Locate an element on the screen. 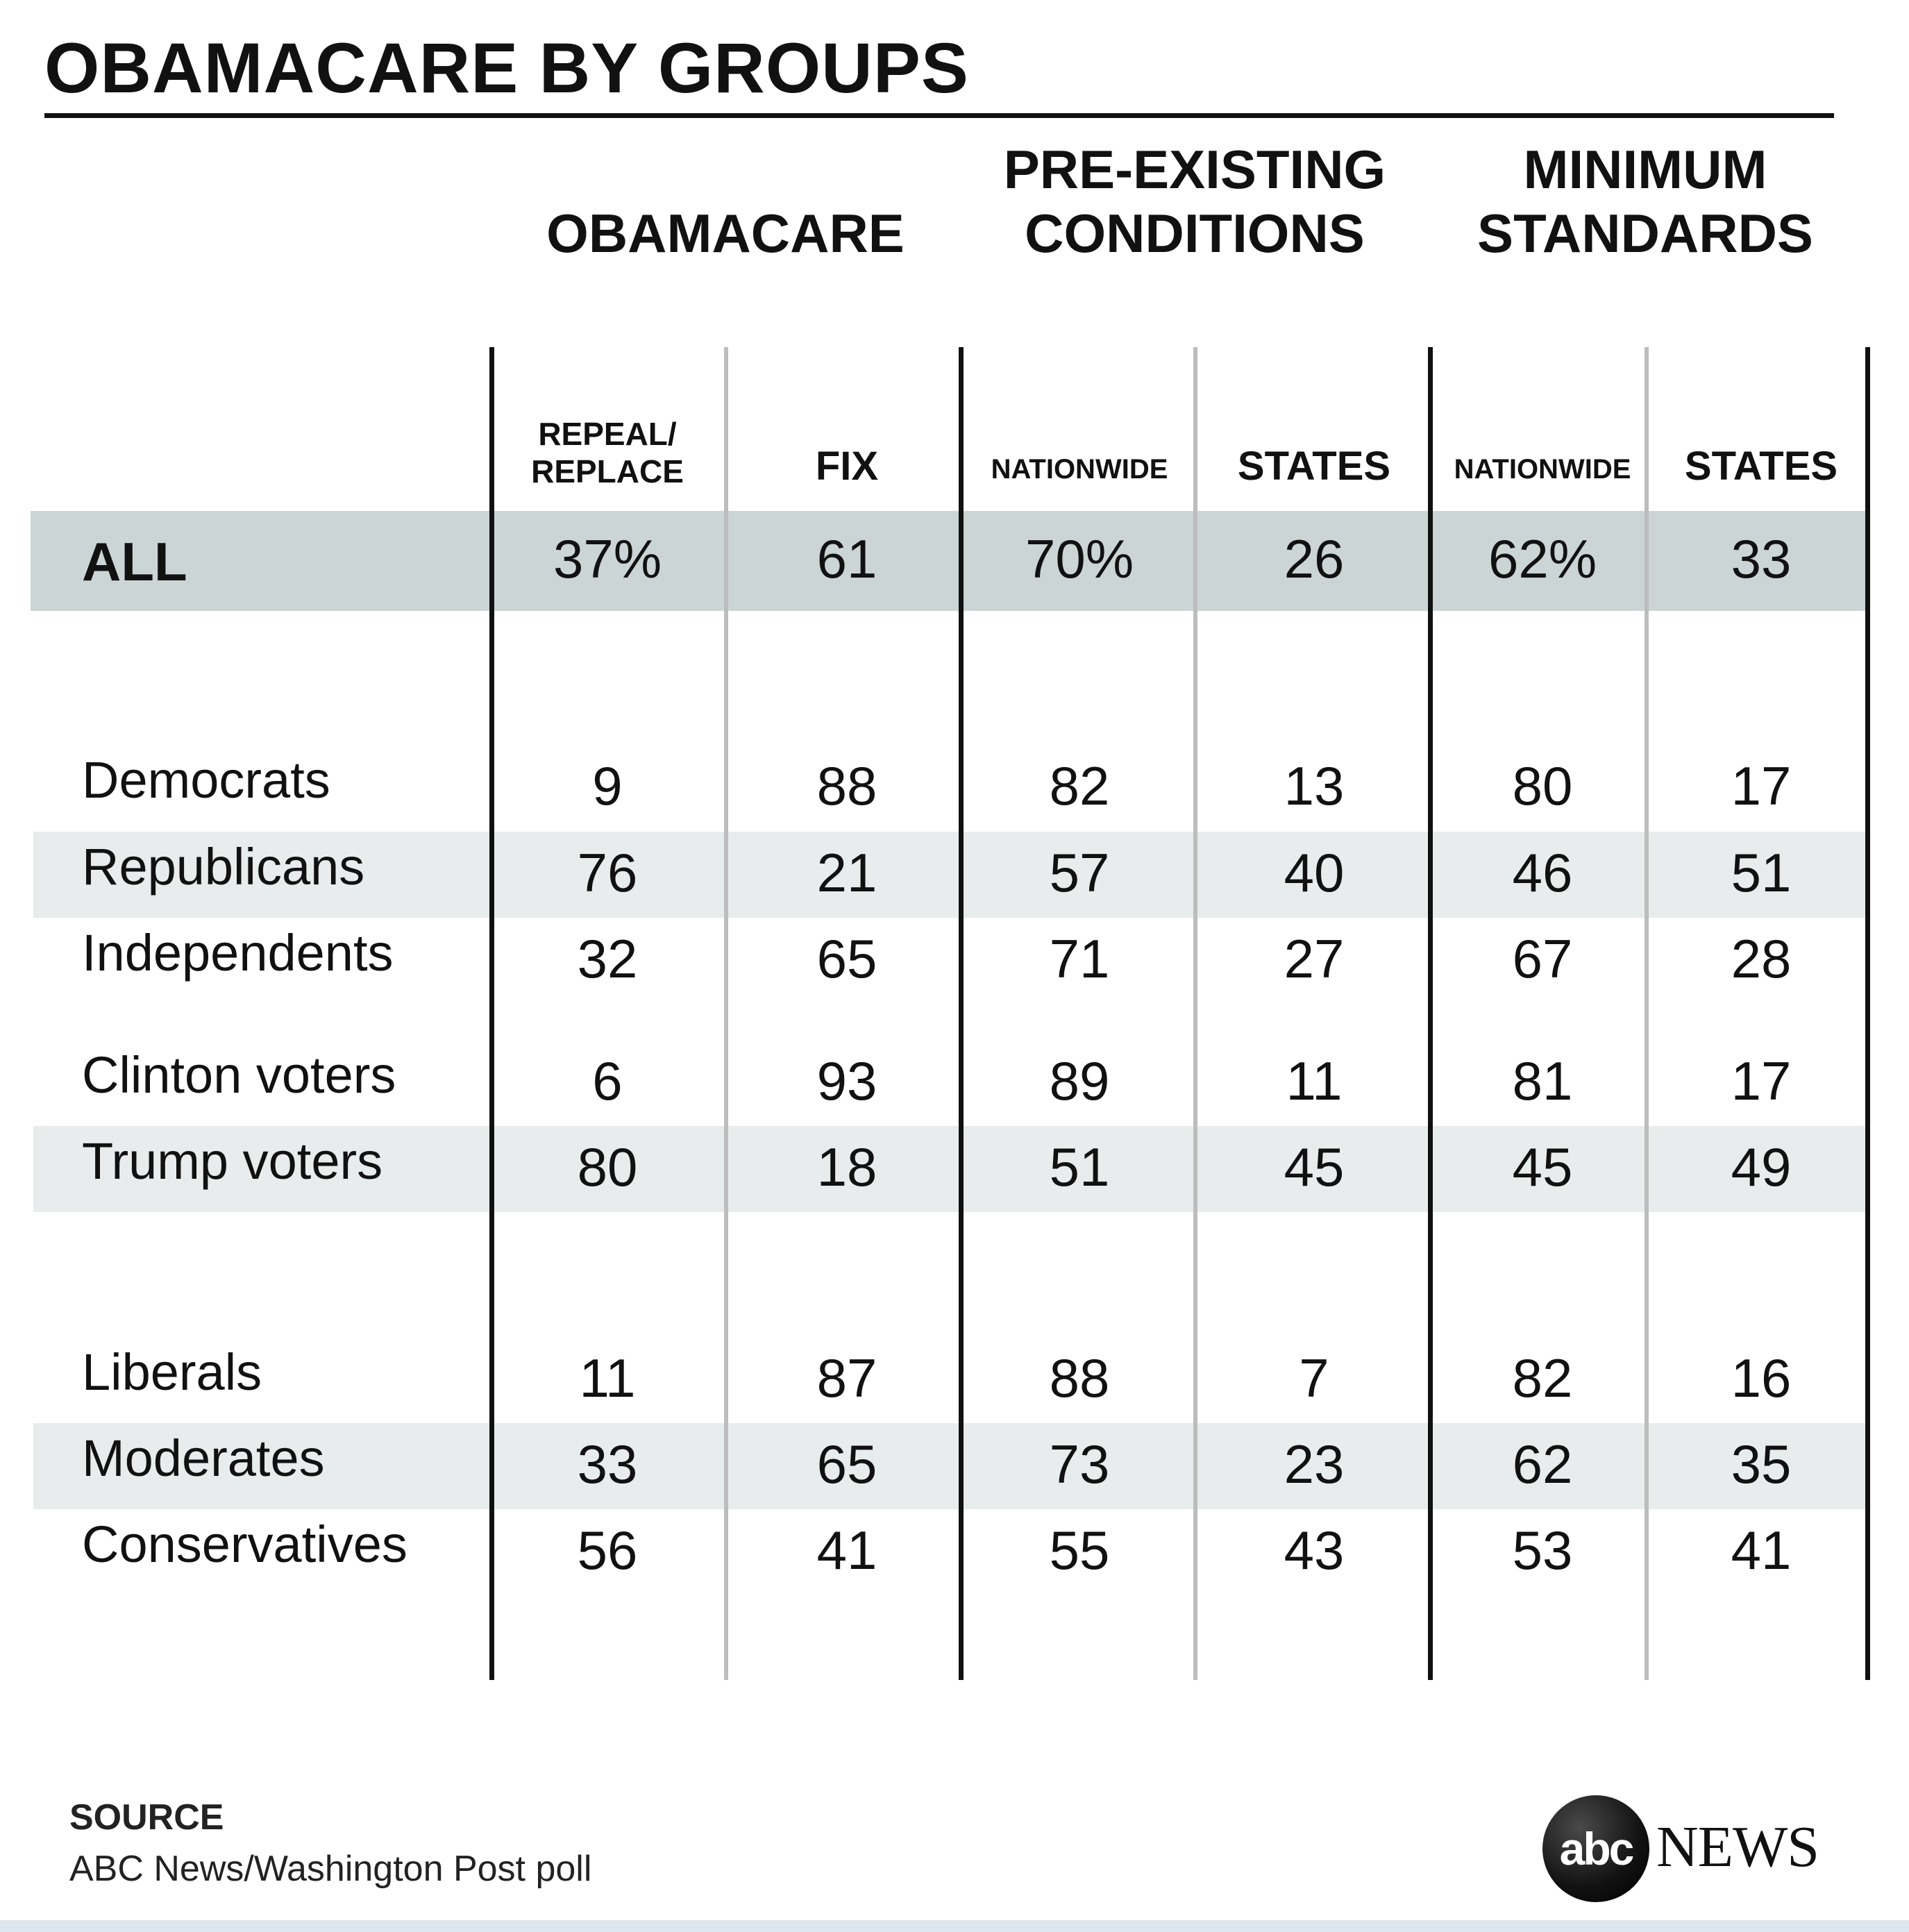 The image size is (1909, 1932). table-cell: 13 is located at coordinates (1314, 786).